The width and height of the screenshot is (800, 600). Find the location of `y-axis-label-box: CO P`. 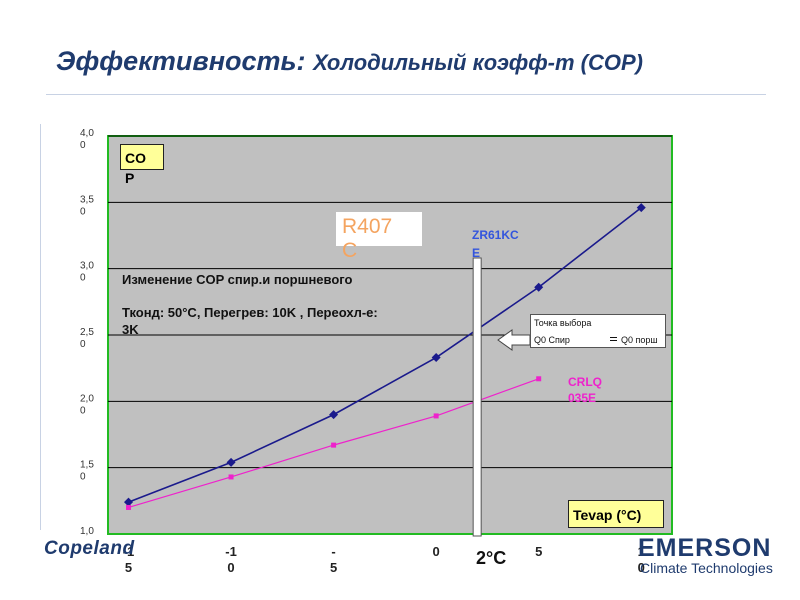

y-axis-label-box: CO P is located at coordinates (142, 165).